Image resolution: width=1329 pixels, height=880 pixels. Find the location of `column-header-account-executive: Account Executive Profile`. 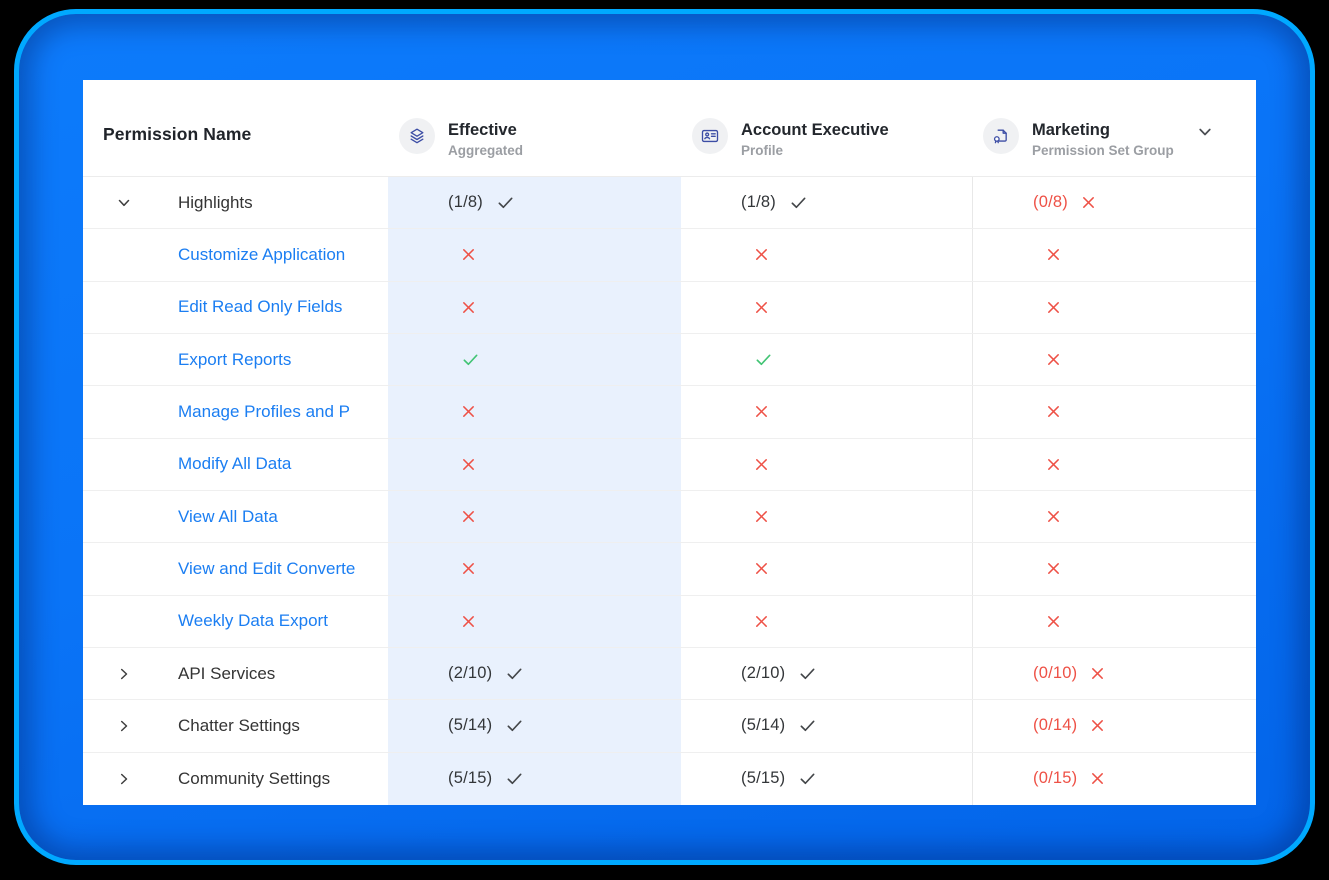

column-header-account-executive: Account Executive Profile is located at coordinates (826, 128).